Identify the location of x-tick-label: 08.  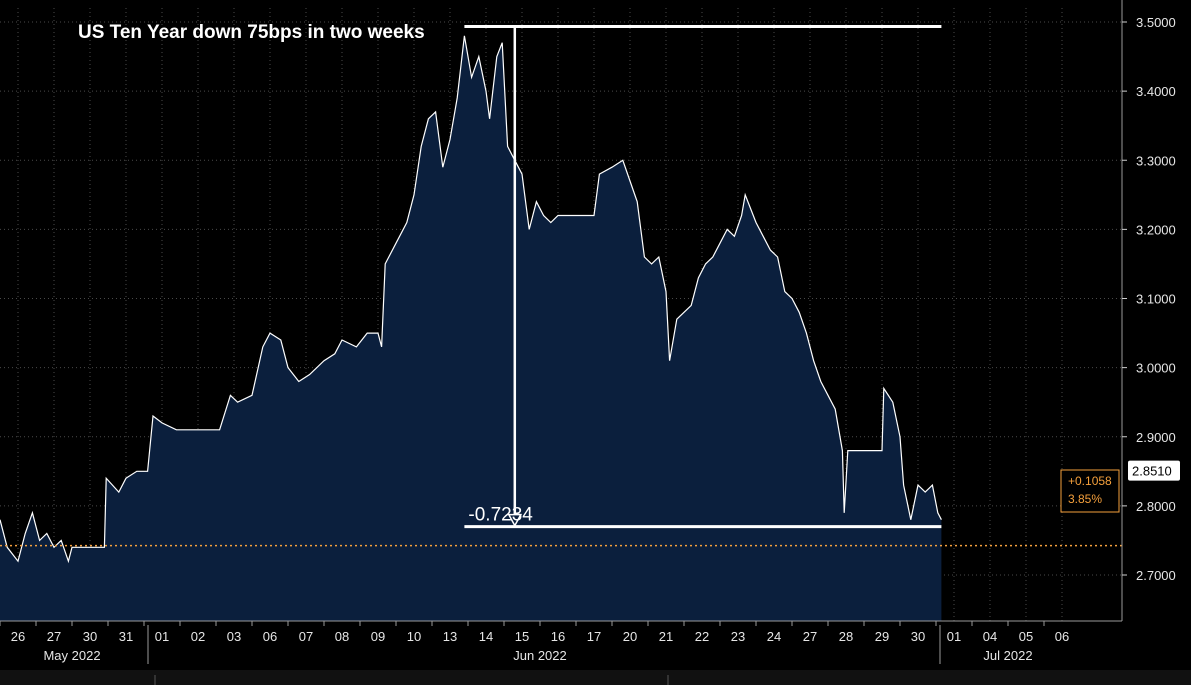
(342, 636).